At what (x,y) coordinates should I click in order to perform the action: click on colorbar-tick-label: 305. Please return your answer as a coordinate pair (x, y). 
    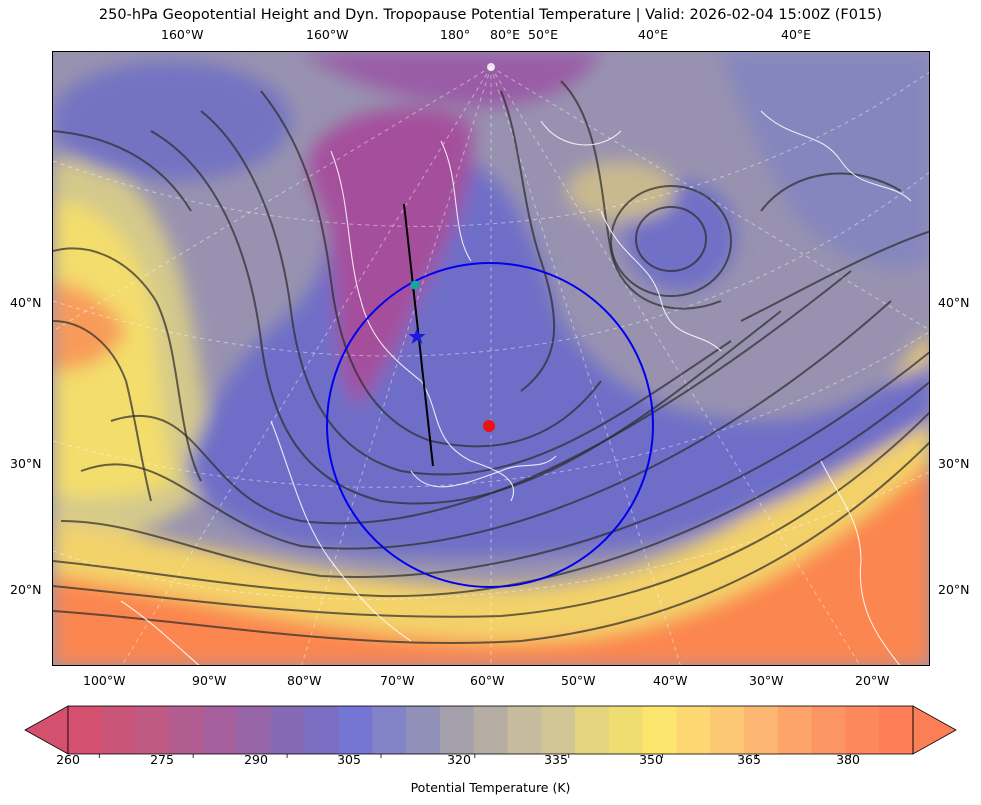
    Looking at the image, I should click on (349, 759).